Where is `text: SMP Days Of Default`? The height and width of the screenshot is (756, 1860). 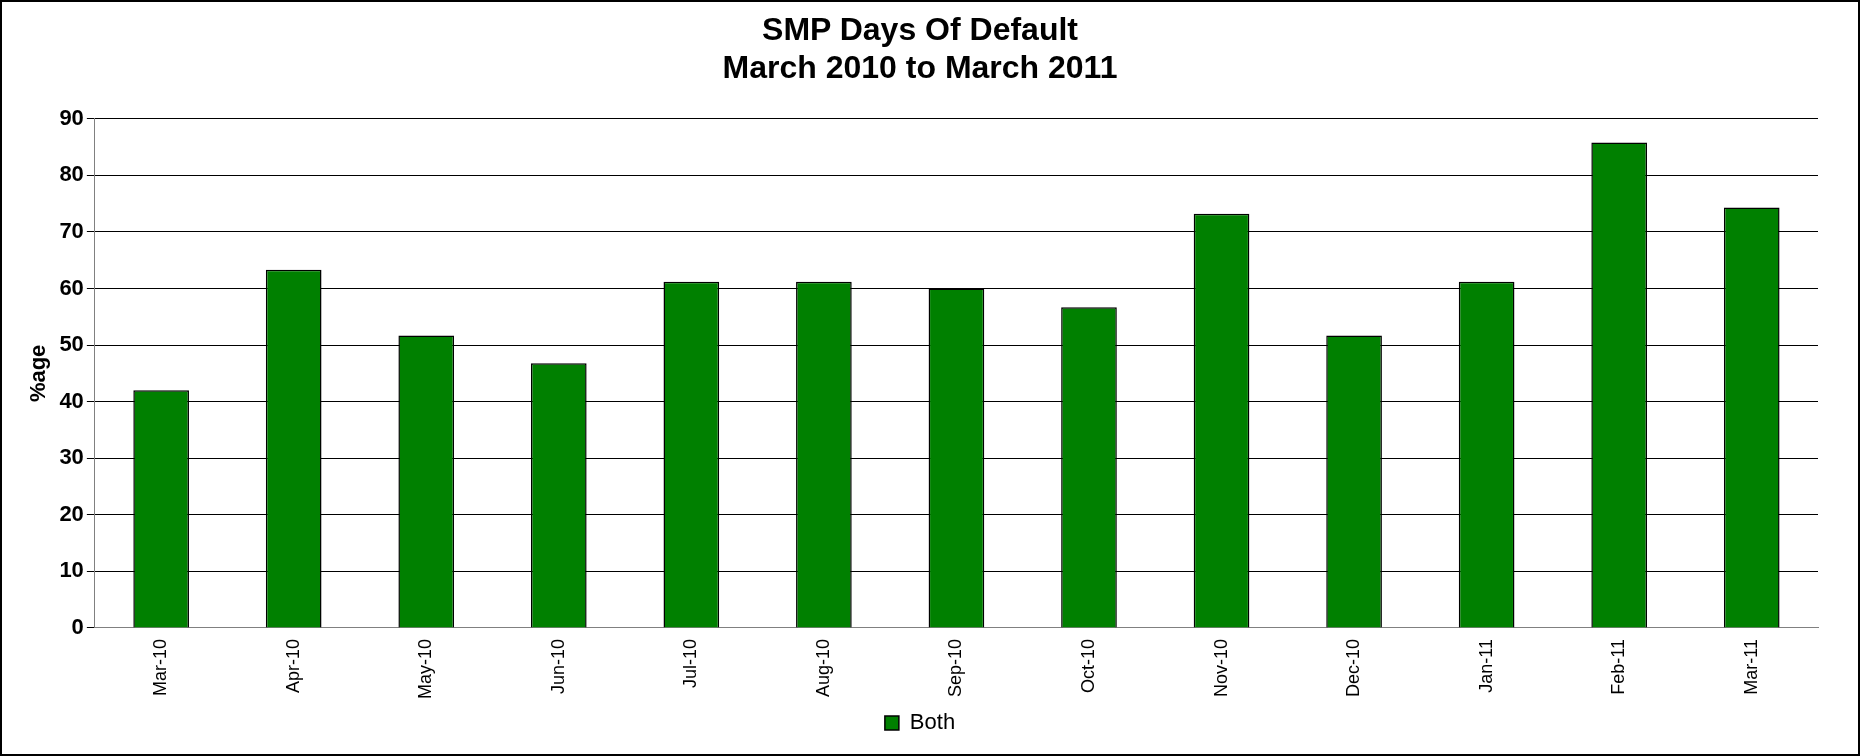
text: SMP Days Of Default is located at coordinates (920, 29).